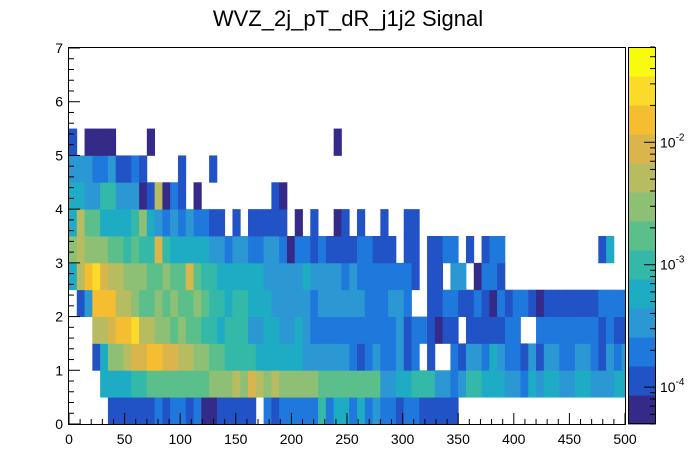 The height and width of the screenshot is (472, 696). Describe the element at coordinates (347, 439) in the screenshot. I see `x-tick-label: 250` at that location.